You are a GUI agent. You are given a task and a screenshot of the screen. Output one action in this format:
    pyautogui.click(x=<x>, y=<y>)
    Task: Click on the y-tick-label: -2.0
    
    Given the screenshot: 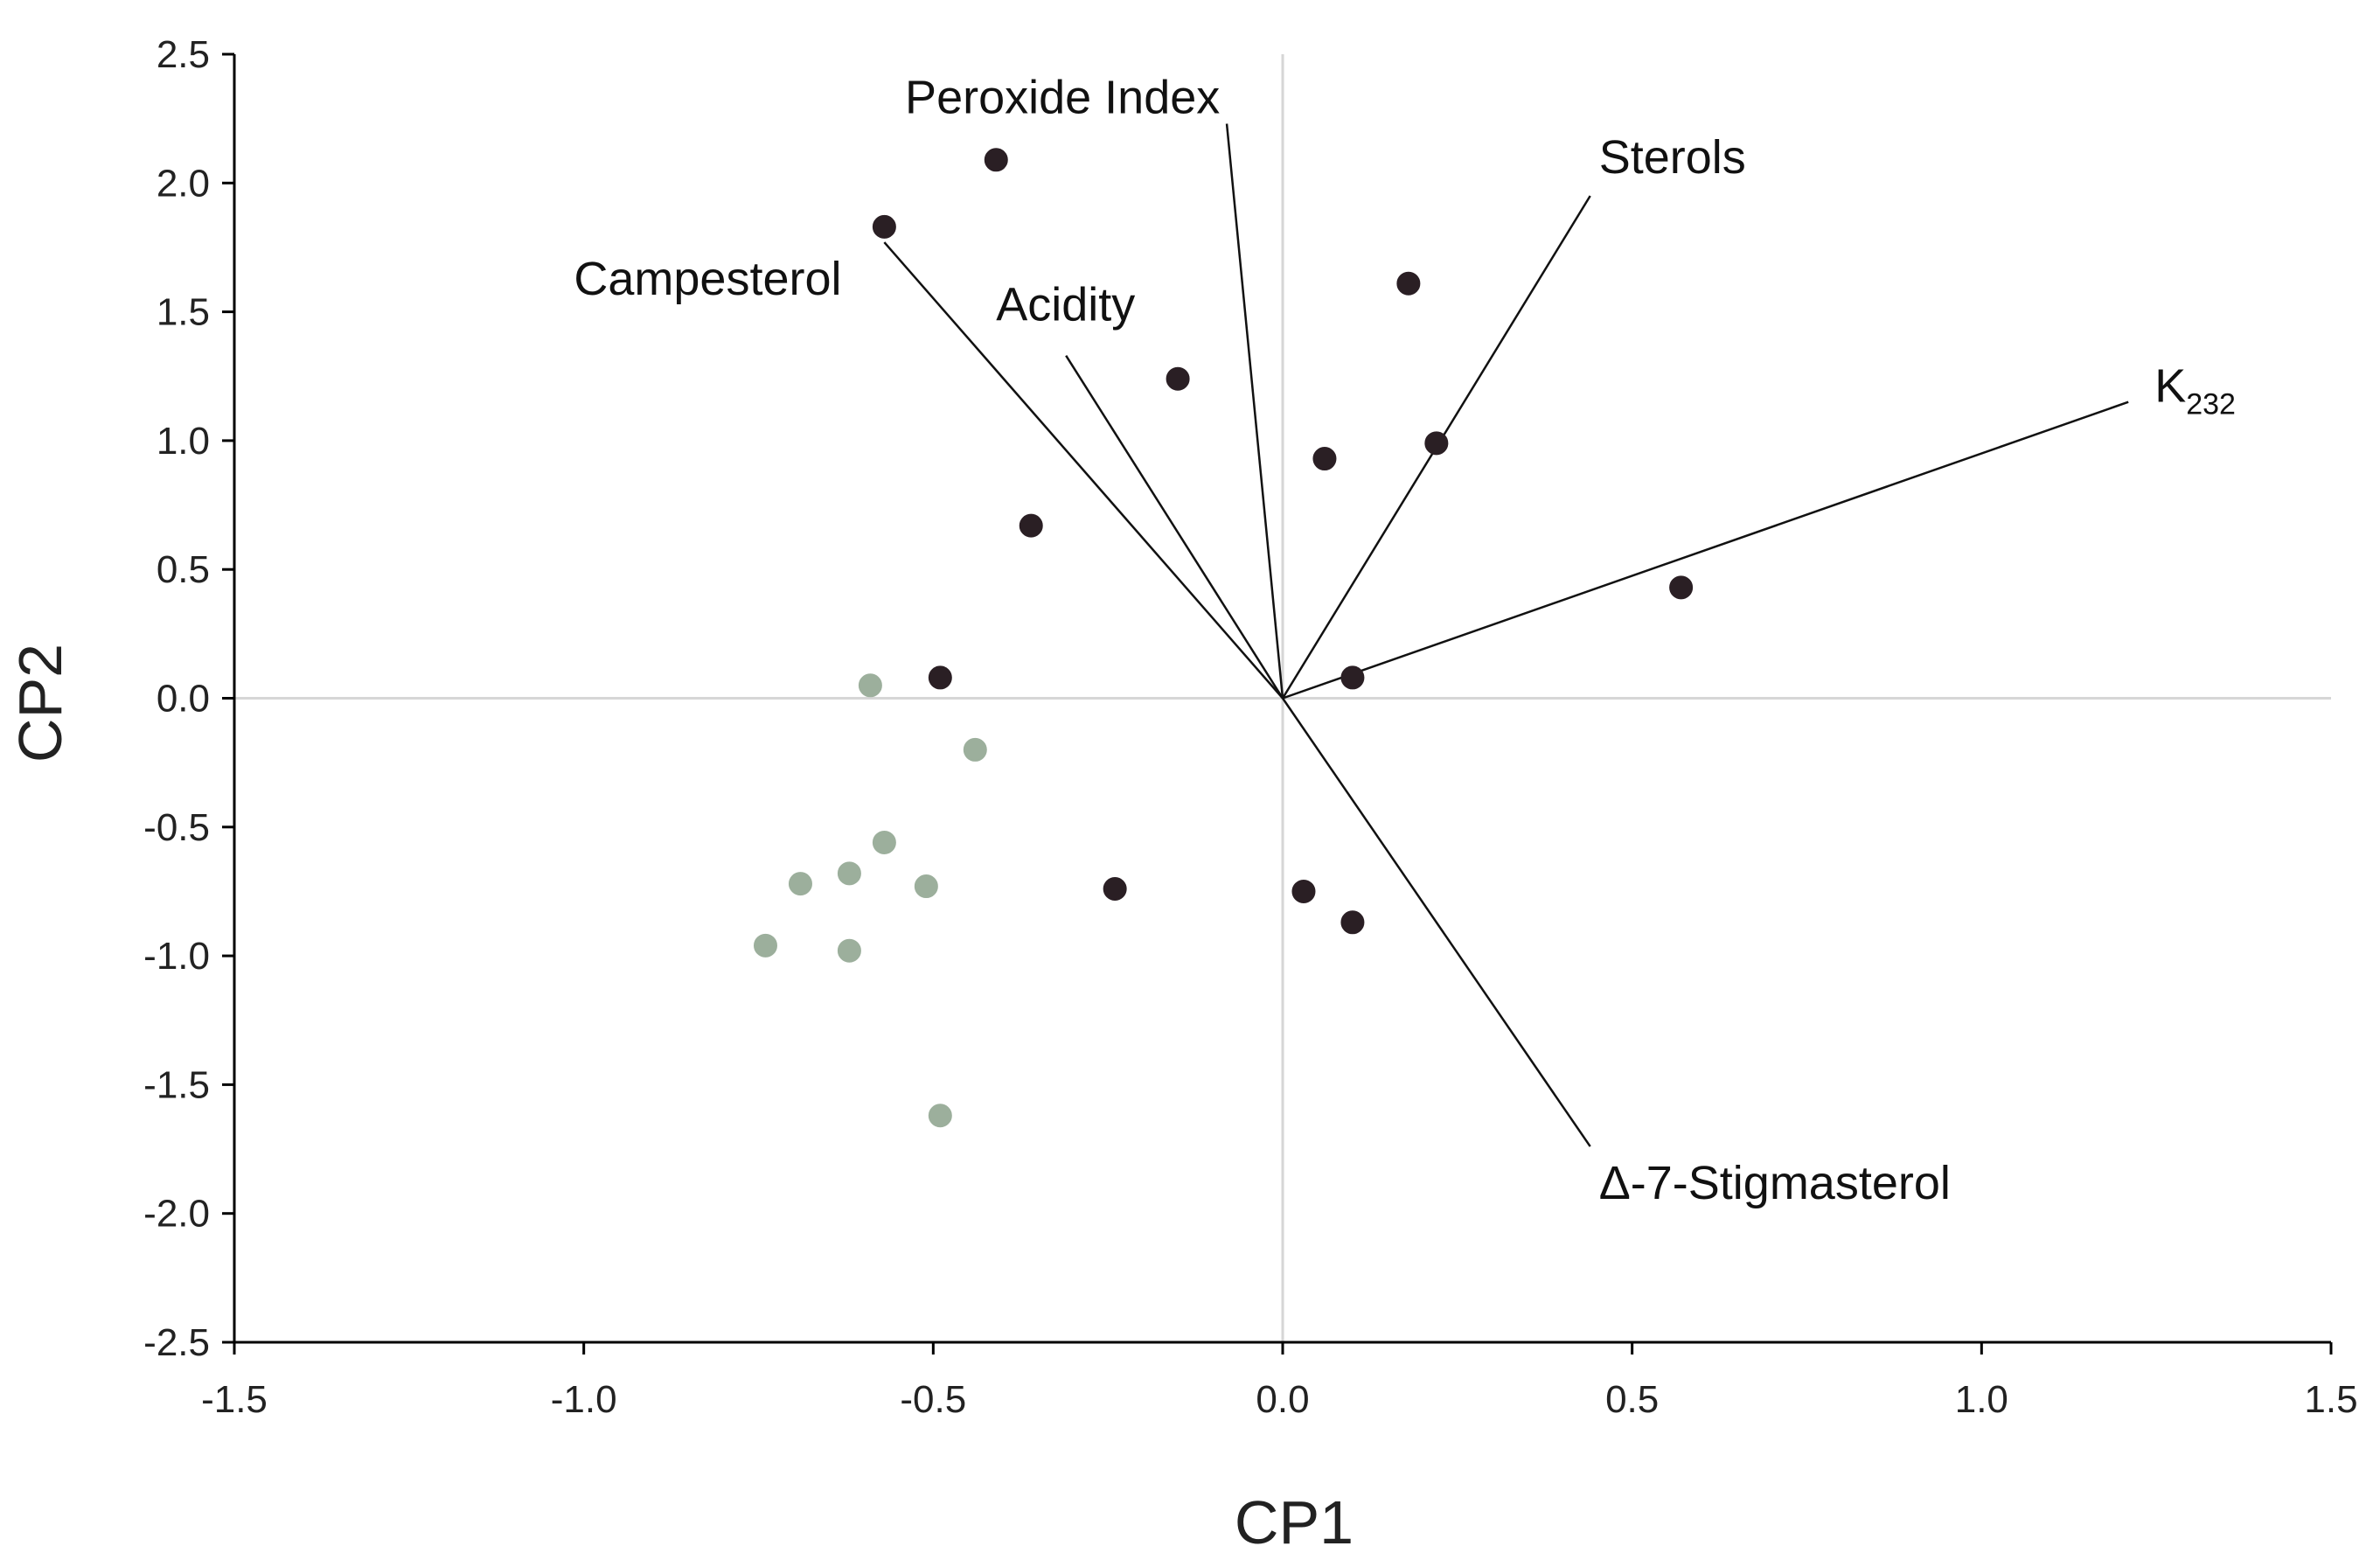 What is the action you would take?
    pyautogui.click(x=176, y=1214)
    